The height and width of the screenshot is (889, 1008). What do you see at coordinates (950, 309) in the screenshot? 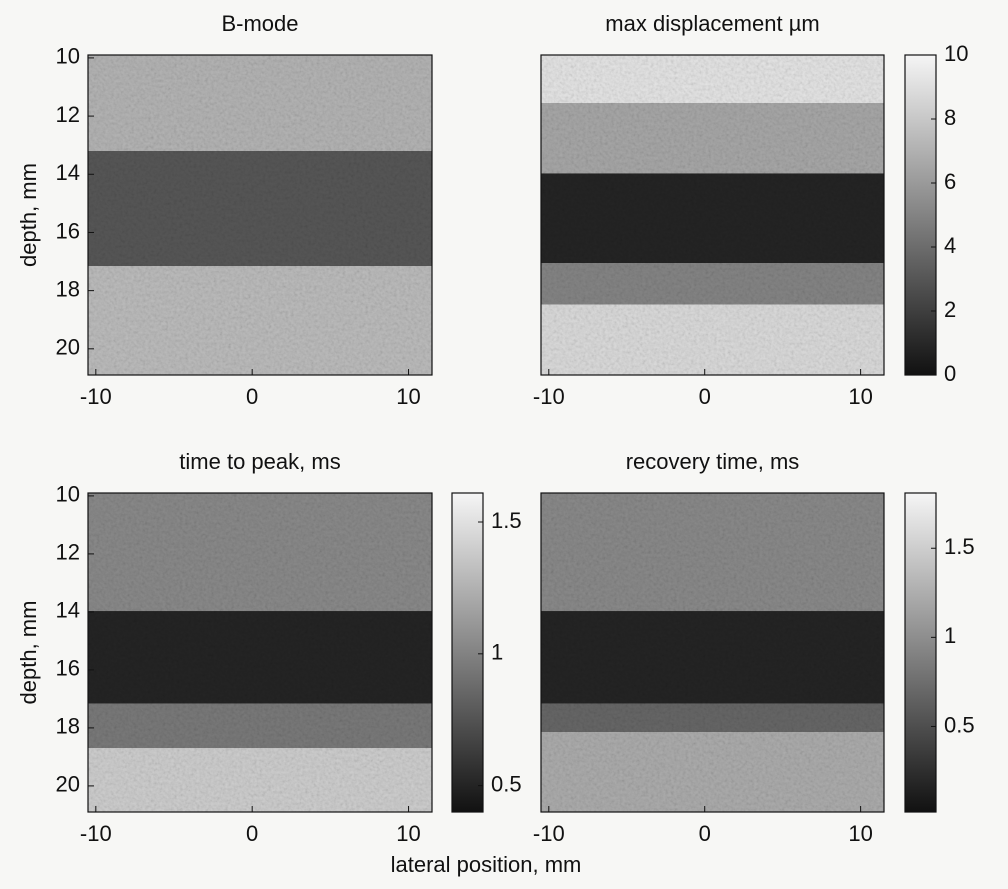
I see `colorbar-tick-label: 2` at bounding box center [950, 309].